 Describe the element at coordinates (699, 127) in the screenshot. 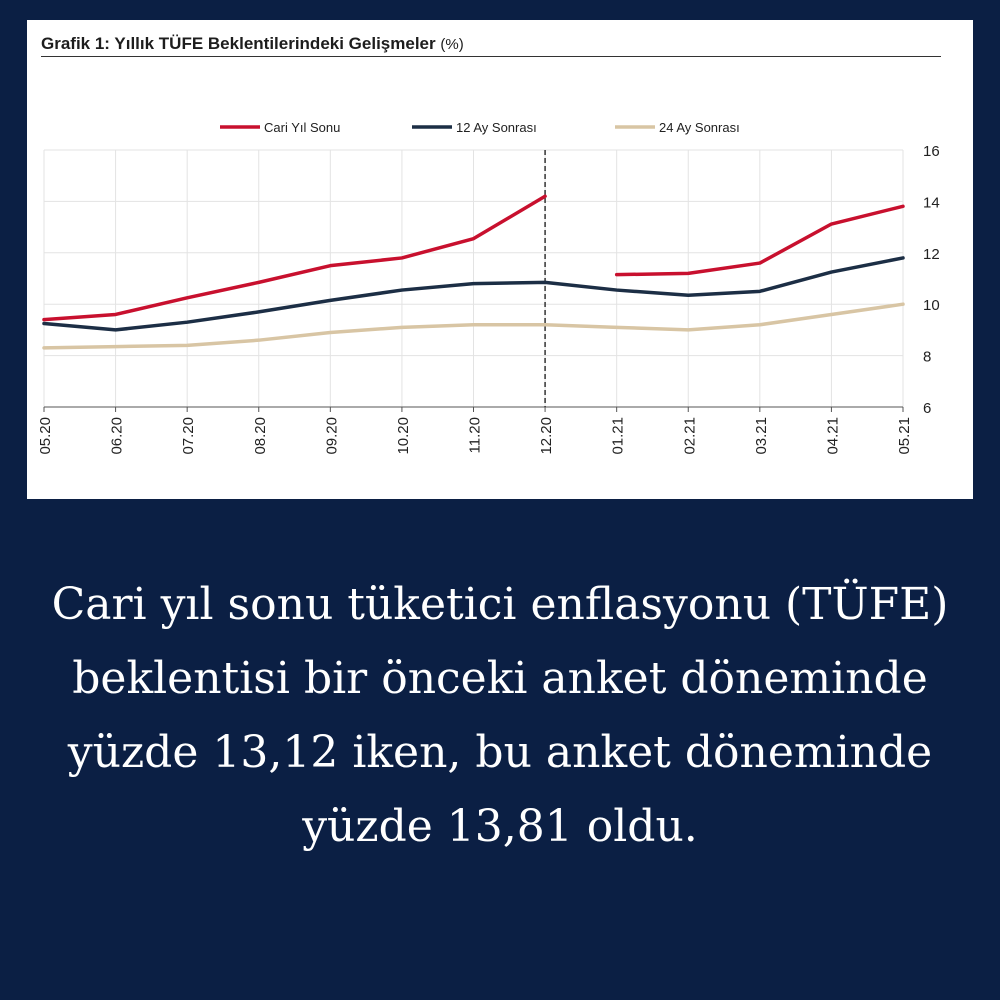

I see `legend-label: 24 Ay Sonrası` at that location.